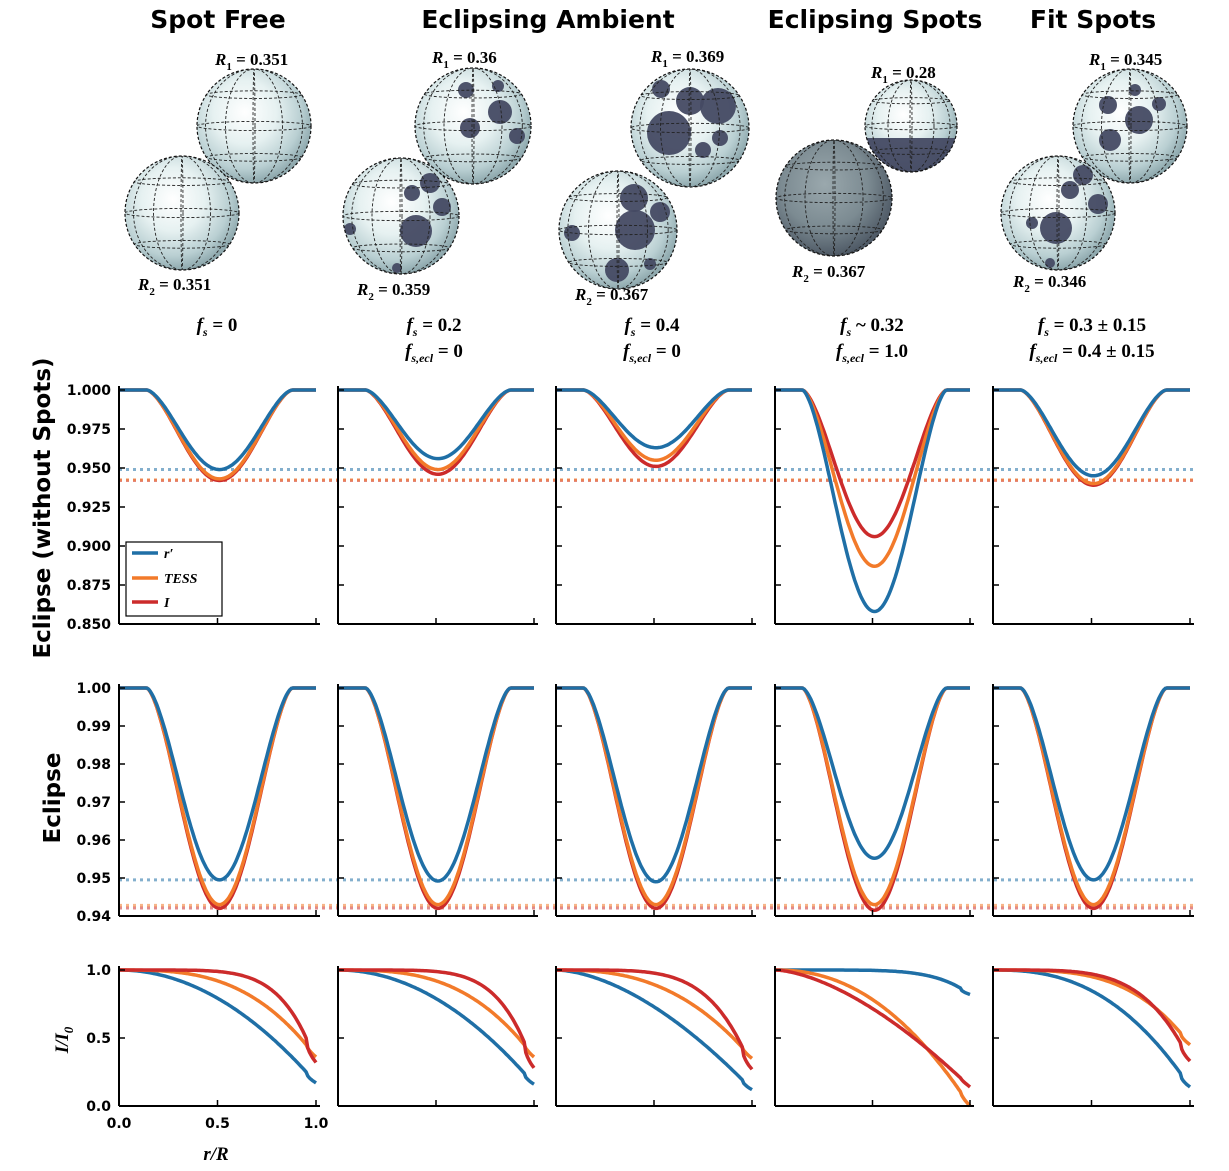  I want to click on sphere-1a, so click(473, 126).